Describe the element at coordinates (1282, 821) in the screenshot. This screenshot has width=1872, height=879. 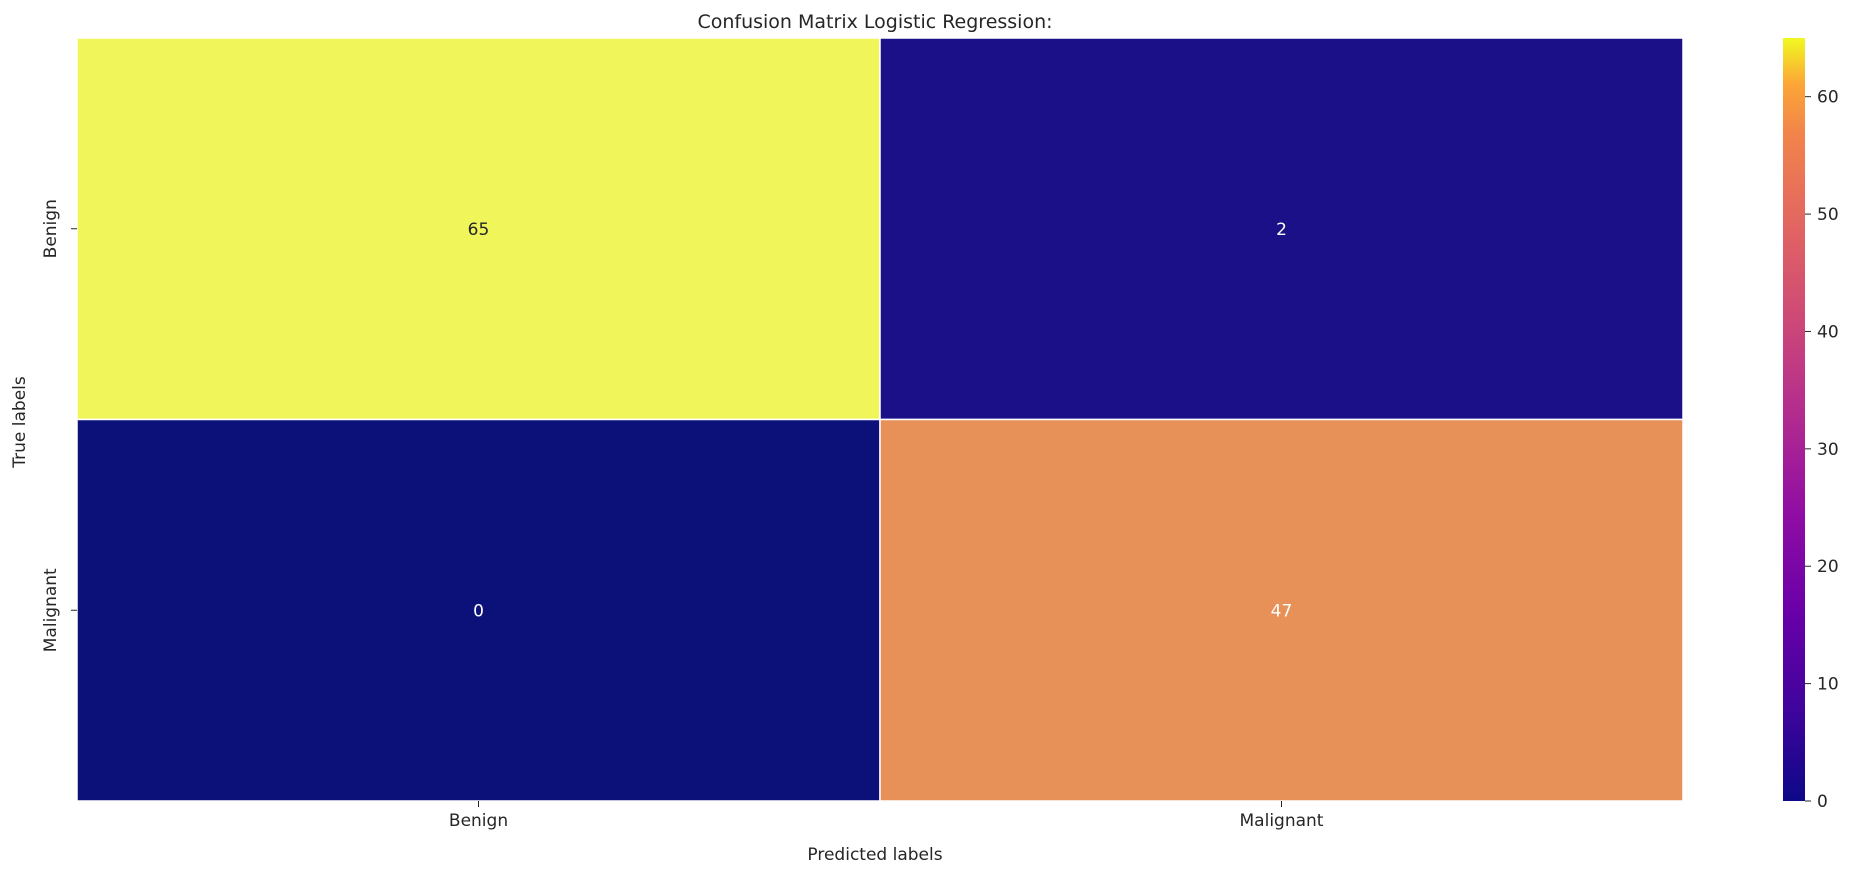
I see `x-tick-label: Malignant` at that location.